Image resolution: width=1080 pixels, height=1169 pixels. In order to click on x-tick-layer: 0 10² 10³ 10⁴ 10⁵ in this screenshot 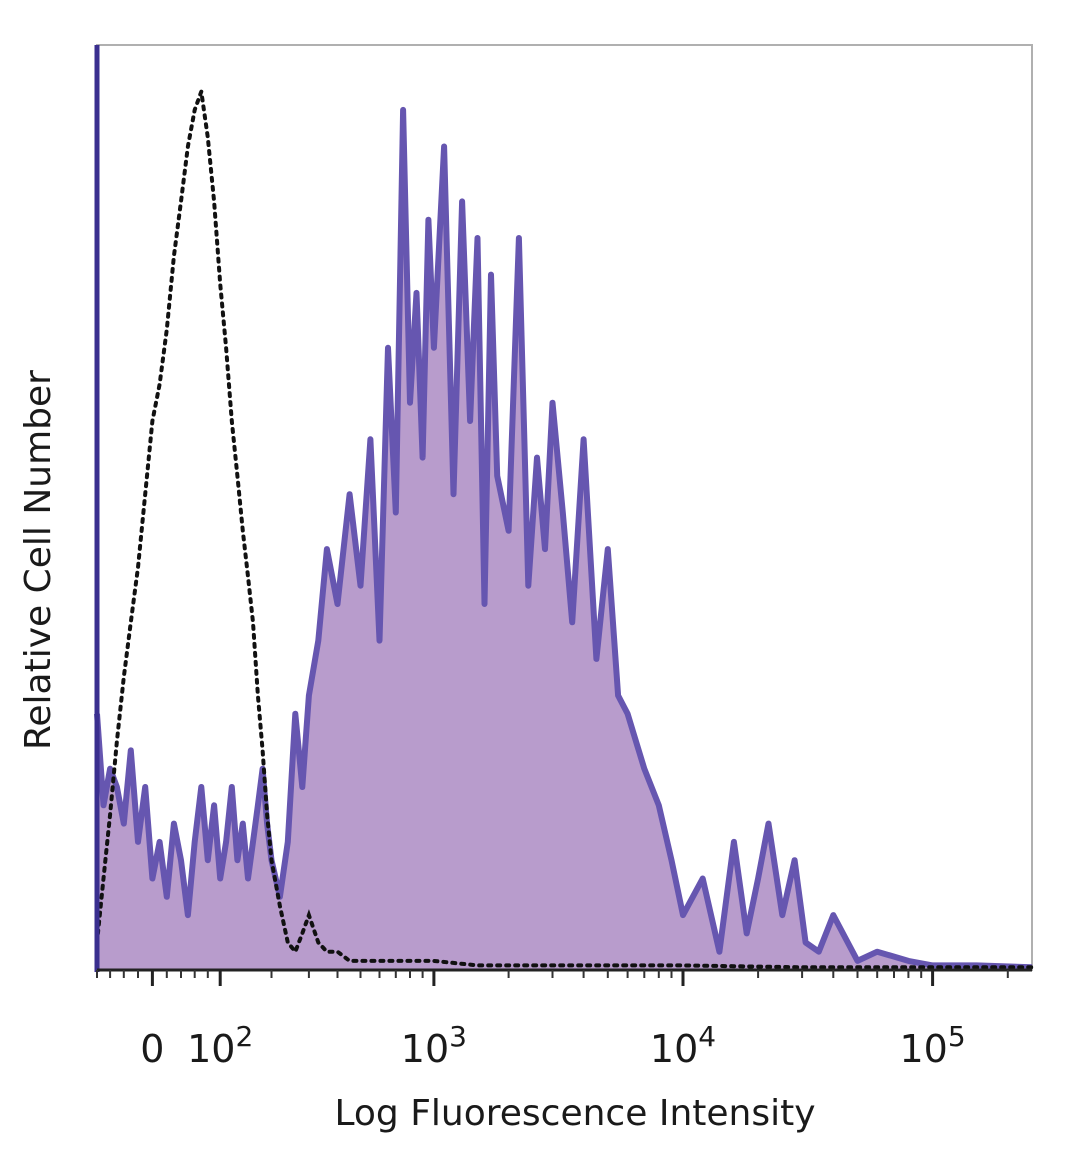, I will do `click(552, 1020)`.